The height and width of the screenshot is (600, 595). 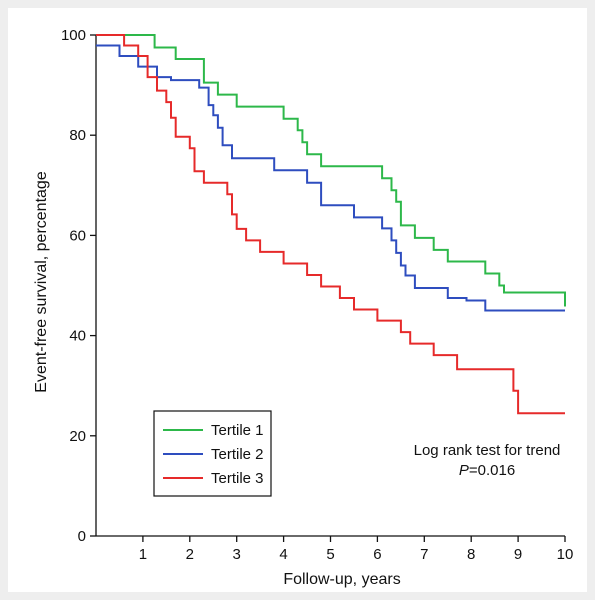 I want to click on legend-box, so click(x=212, y=453).